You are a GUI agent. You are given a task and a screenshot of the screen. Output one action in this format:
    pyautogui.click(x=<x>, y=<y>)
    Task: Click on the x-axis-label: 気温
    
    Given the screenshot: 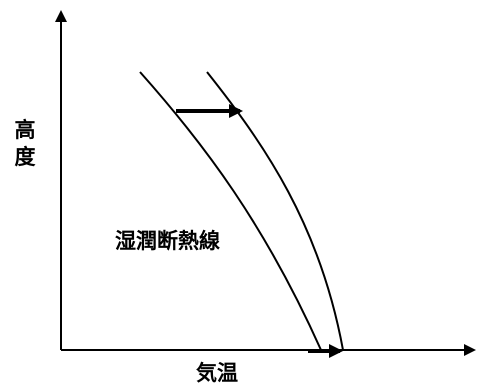 What is the action you would take?
    pyautogui.click(x=217, y=373)
    